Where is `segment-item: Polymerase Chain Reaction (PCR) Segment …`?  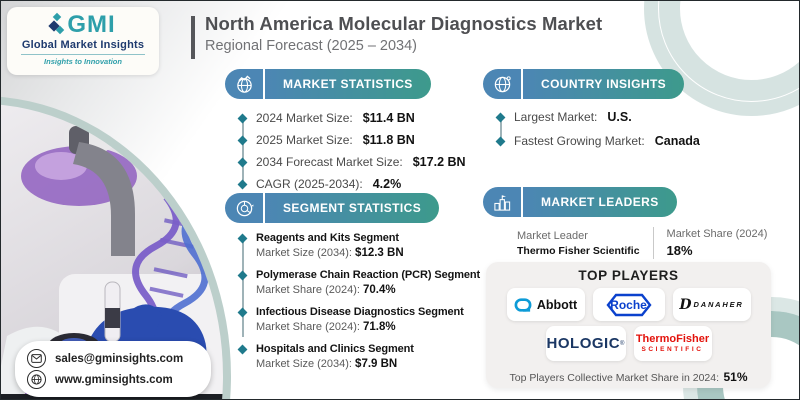
segment-item: Polymerase Chain Reaction (PCR) Segment … is located at coordinates (358, 283).